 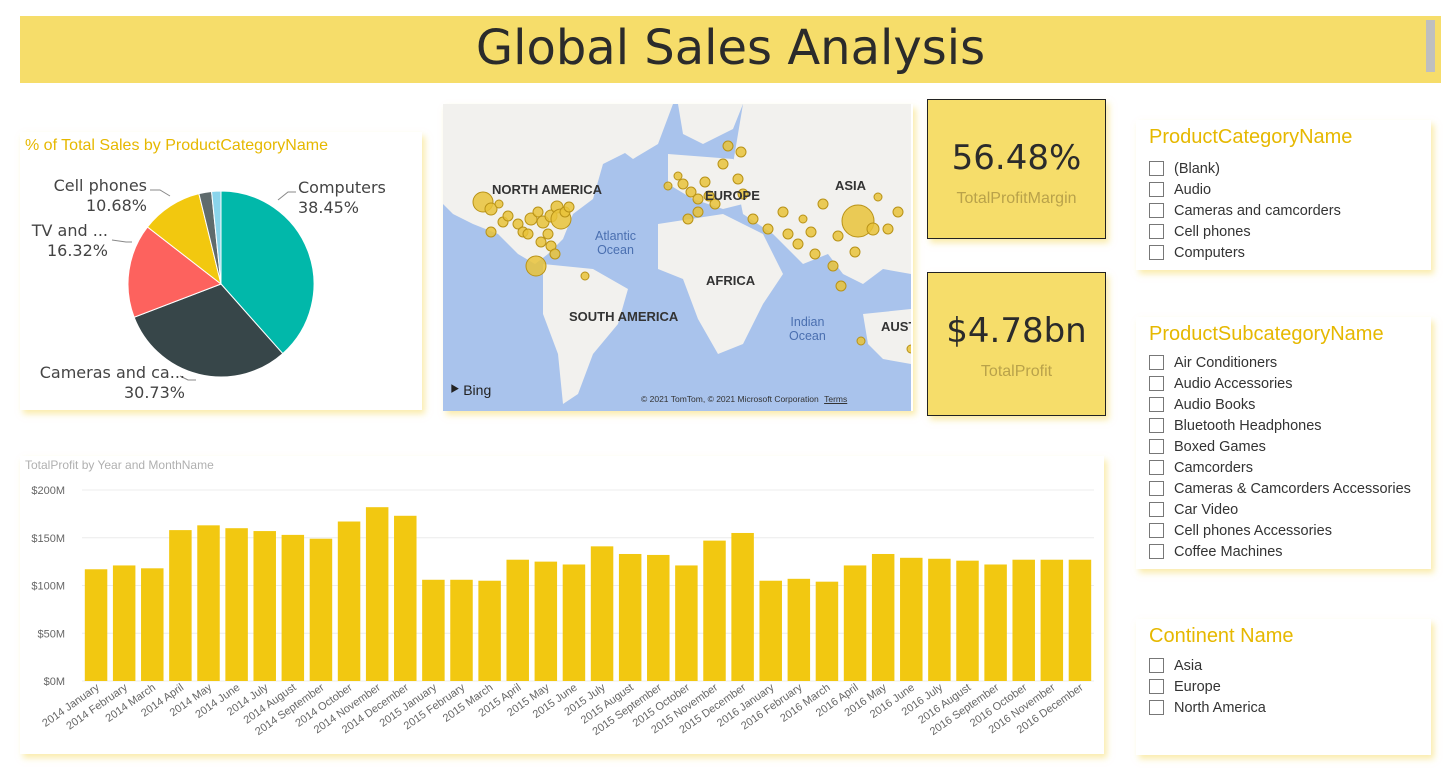 I want to click on slicer-option: Air Conditioners, so click(x=1287, y=362).